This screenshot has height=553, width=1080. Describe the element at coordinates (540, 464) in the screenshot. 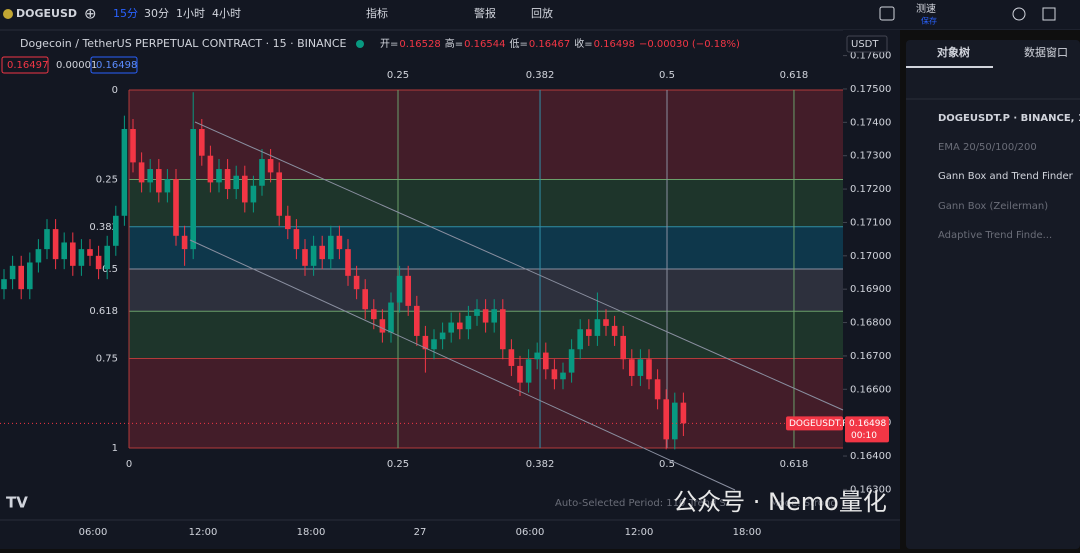

I see `gann-x-label: 0.382` at that location.